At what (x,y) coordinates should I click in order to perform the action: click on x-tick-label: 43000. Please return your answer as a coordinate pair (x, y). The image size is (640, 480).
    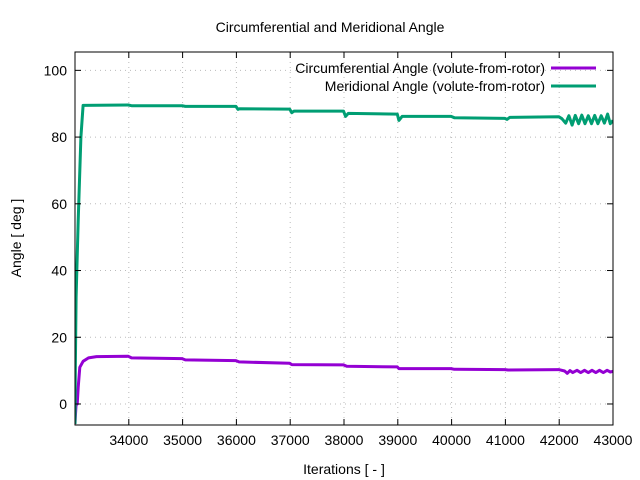
    Looking at the image, I should click on (613, 440).